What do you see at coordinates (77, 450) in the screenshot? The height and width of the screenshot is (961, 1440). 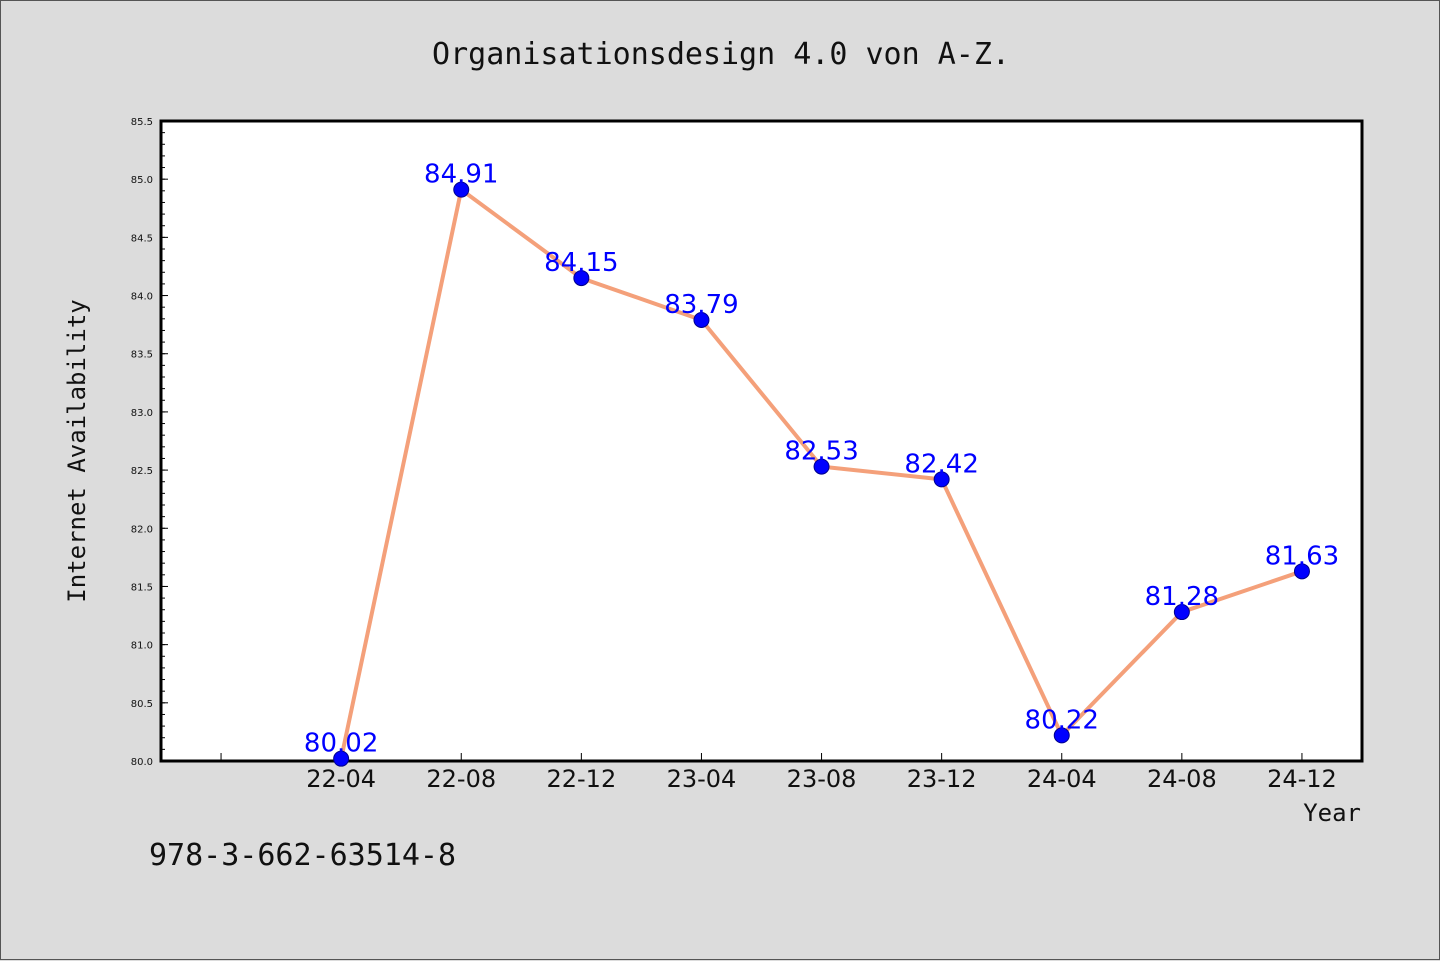 I see `y-axis-label: Internet Availability` at bounding box center [77, 450].